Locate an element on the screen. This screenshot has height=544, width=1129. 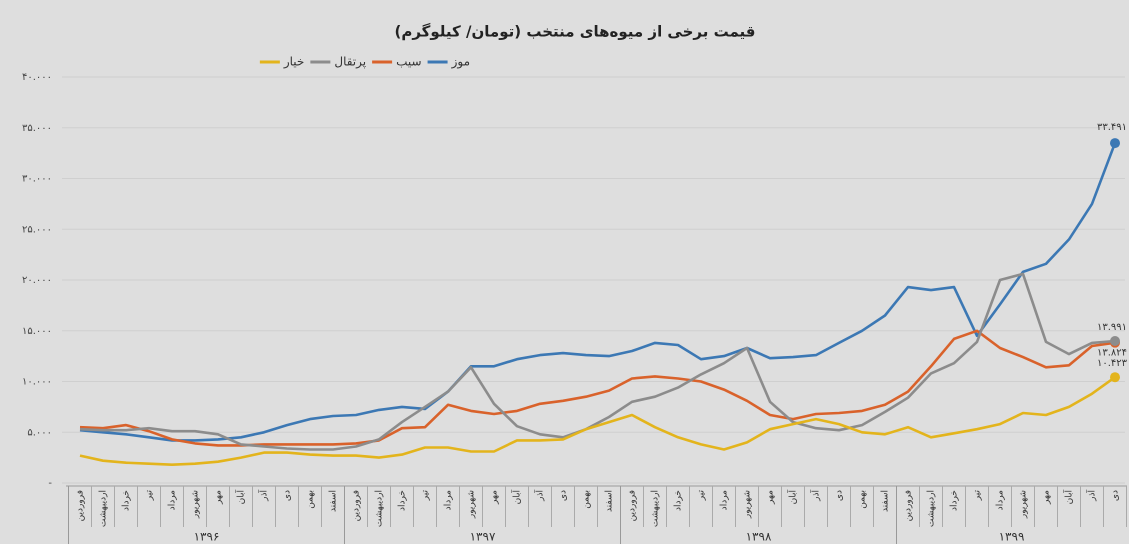
y-tick-label: ۱۰.۰۰۰ is located at coordinates (37, 382).